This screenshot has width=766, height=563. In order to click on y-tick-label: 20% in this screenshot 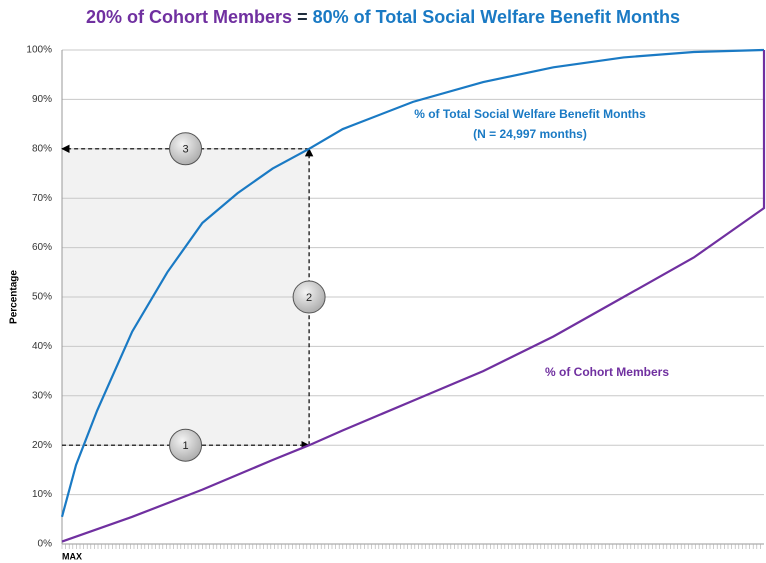, I will do `click(42, 445)`.